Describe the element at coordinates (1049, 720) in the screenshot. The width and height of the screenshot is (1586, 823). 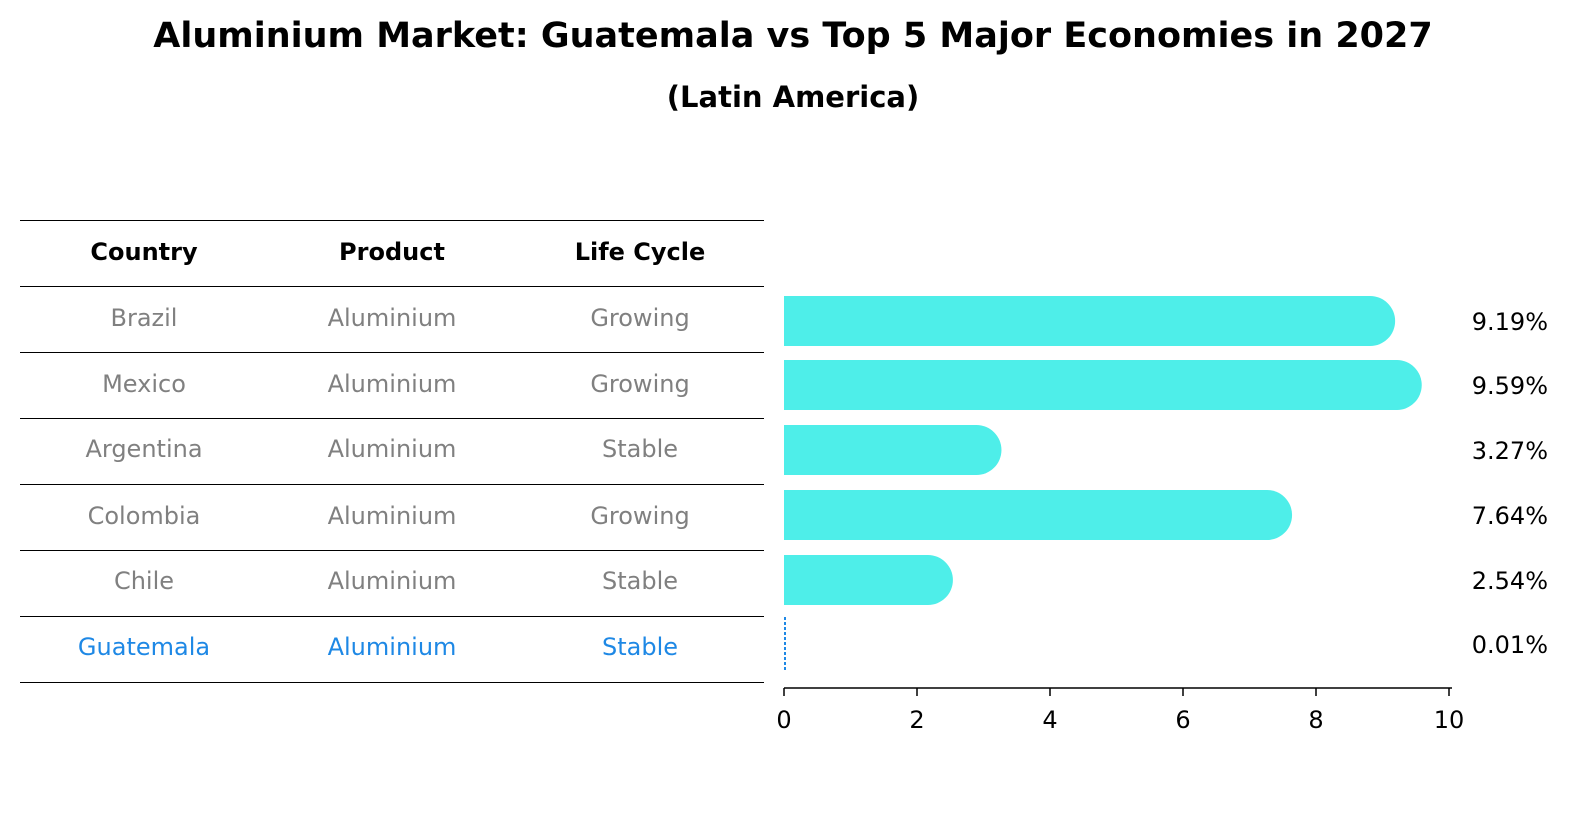
I see `x-tick-label: 4` at that location.